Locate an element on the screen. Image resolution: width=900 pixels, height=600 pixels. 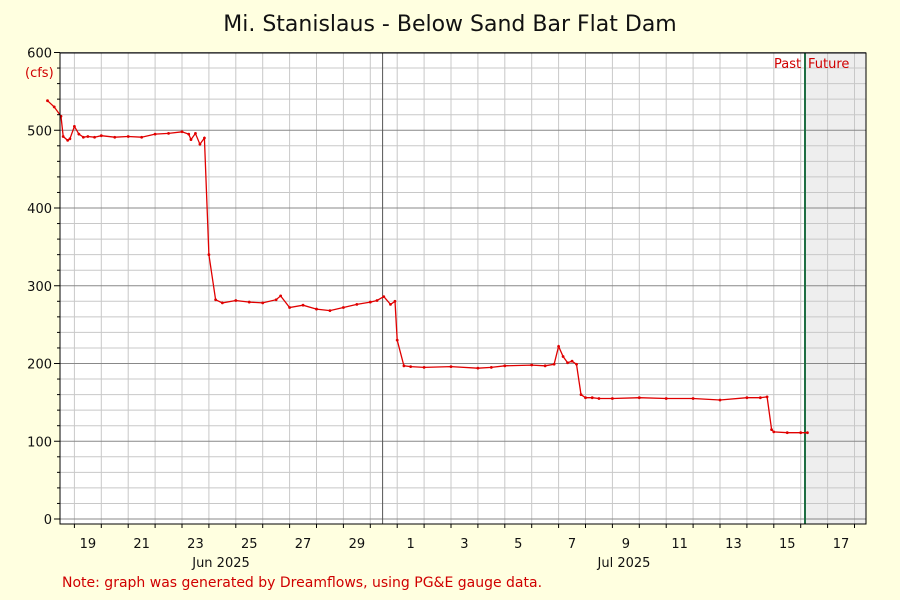
x-tick-label: 15 is located at coordinates (787, 544).